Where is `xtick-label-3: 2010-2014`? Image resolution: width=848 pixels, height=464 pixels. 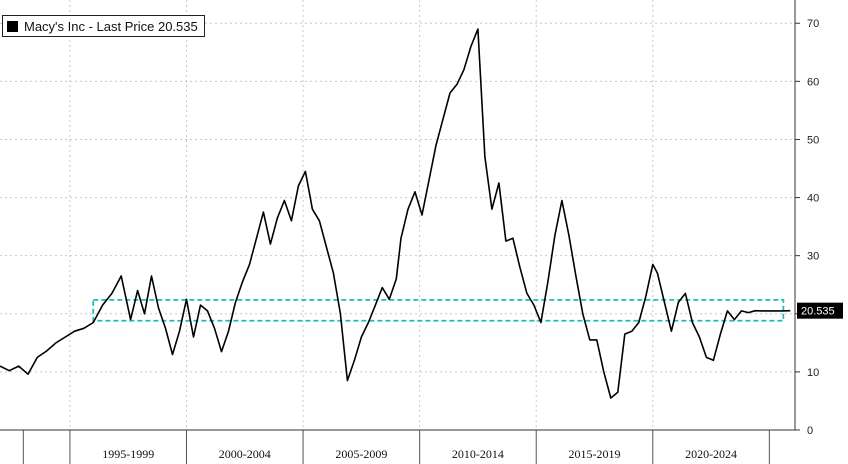
xtick-label-3: 2010-2014 is located at coordinates (478, 454).